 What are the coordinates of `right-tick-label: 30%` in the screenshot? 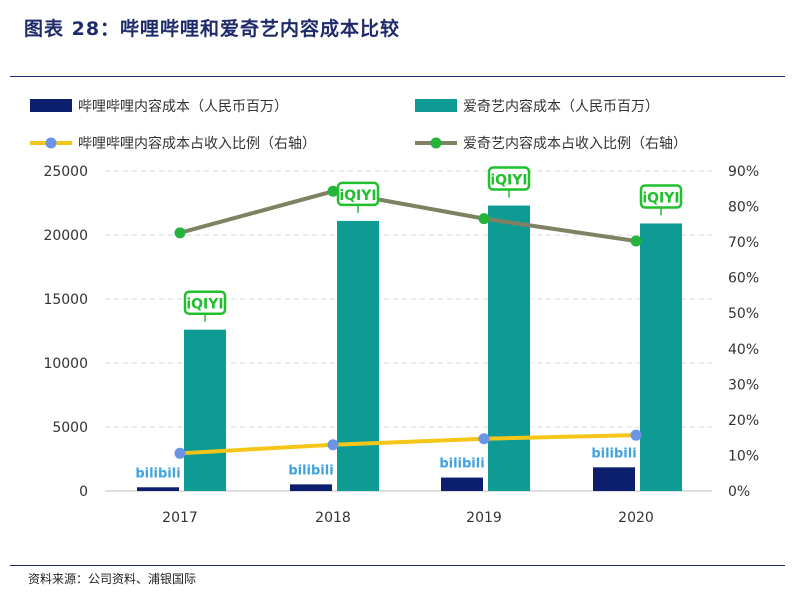 It's located at (743, 385).